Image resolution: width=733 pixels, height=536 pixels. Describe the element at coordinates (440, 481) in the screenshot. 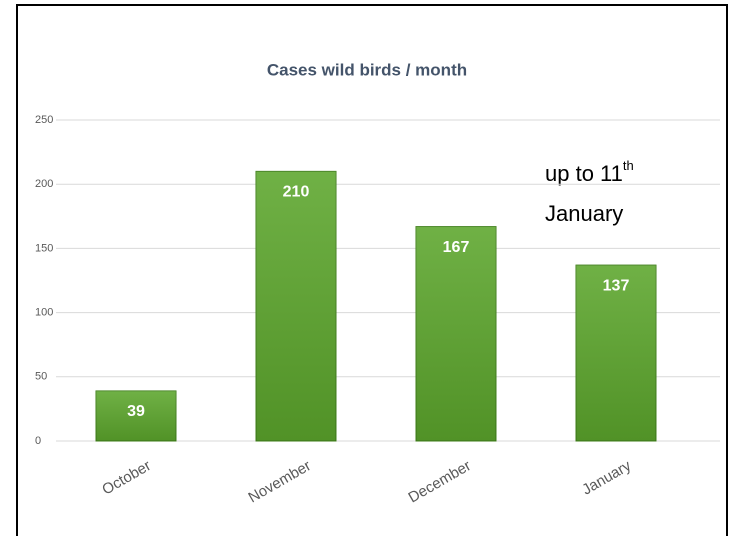

I see `x-tick-label: December` at that location.